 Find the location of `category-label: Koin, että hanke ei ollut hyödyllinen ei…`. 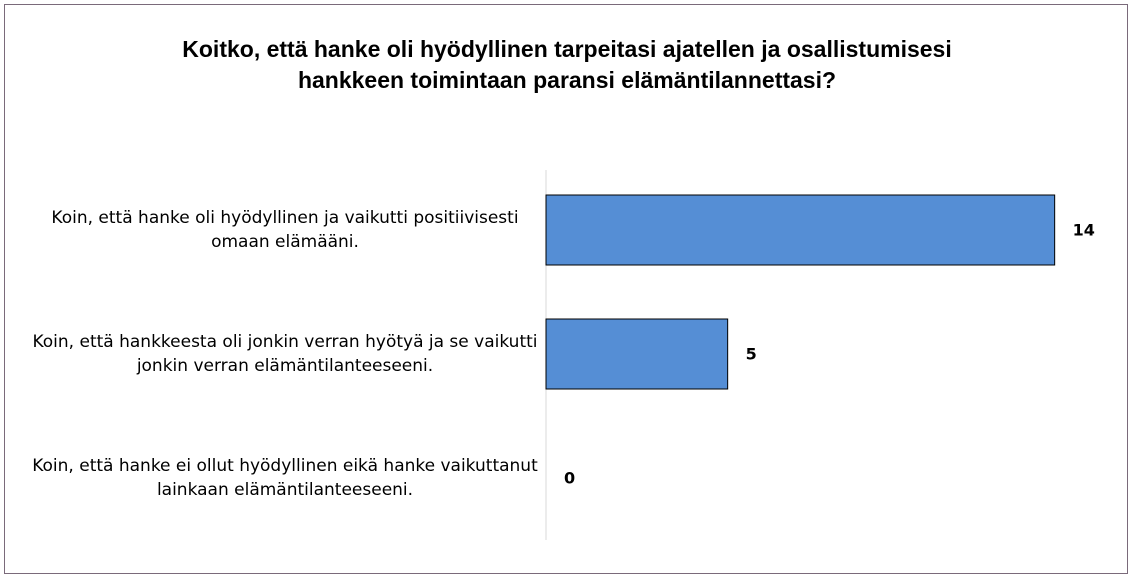

category-label: Koin, että hanke ei ollut hyödyllinen ei… is located at coordinates (285, 478).